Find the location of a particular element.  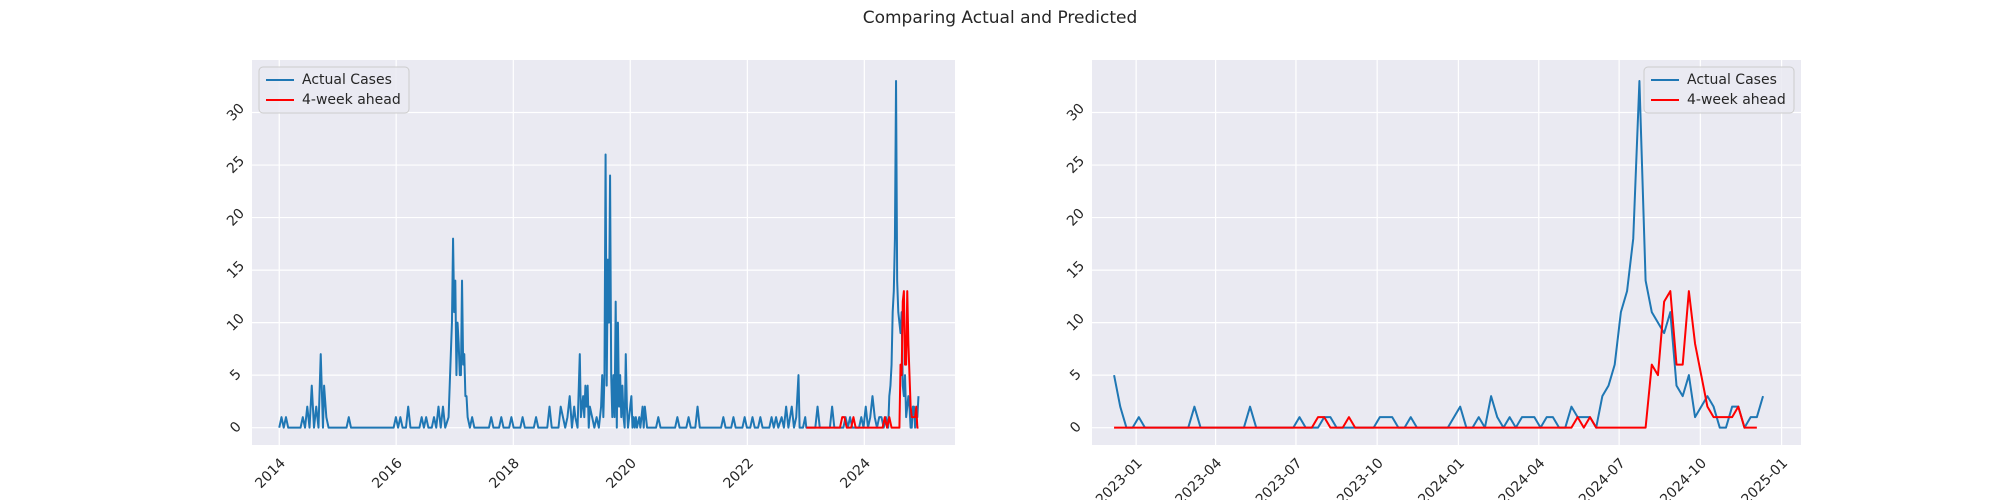

x-tick-label: 2024-07 is located at coordinates (1602, 477).